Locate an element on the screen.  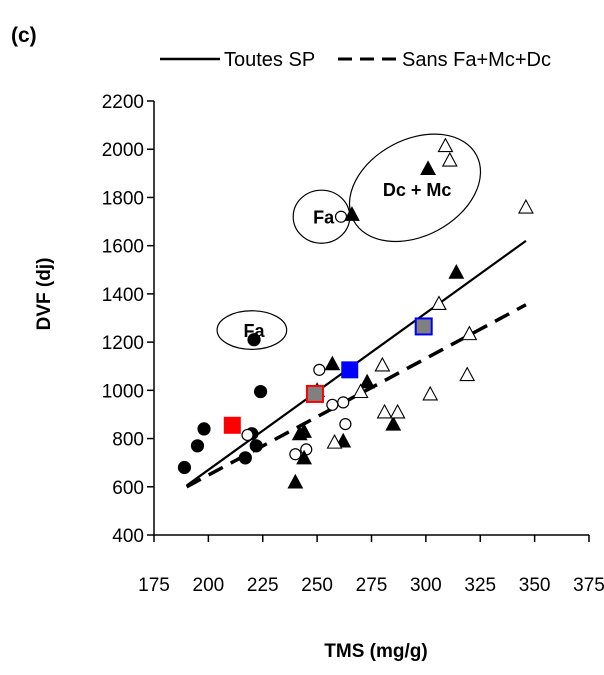
legend-label-sans-fa-mc-dc: Sans Fa+Mc+Dc is located at coordinates (476, 60).